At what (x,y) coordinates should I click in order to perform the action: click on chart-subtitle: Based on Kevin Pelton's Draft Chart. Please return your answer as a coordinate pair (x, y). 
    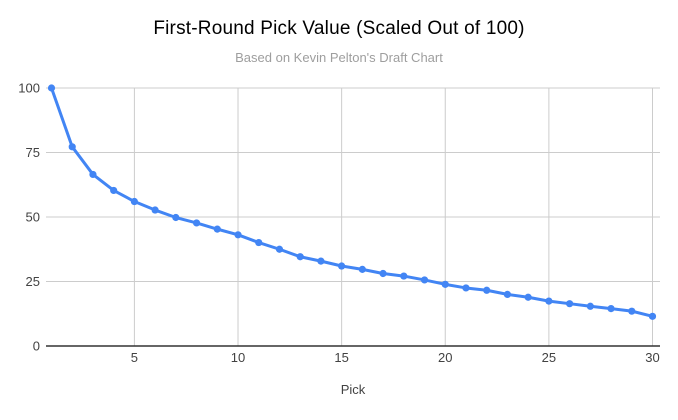
    Looking at the image, I should click on (339, 57).